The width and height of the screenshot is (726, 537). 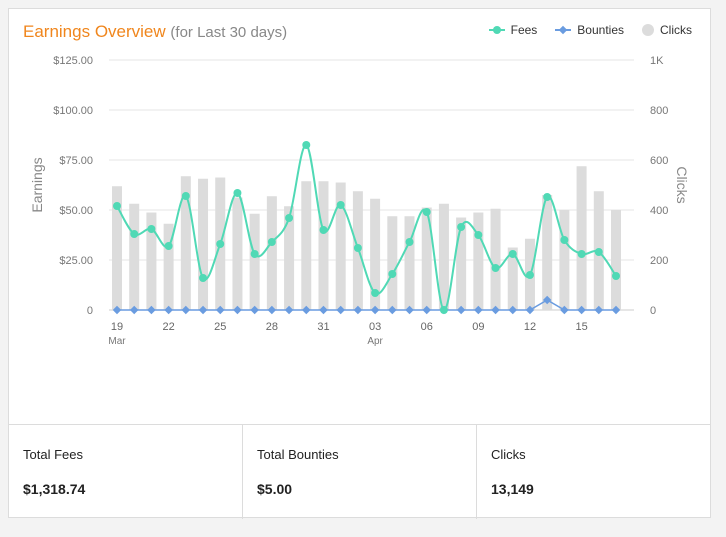 What do you see at coordinates (366, 305) in the screenshot?
I see `bounties-line` at bounding box center [366, 305].